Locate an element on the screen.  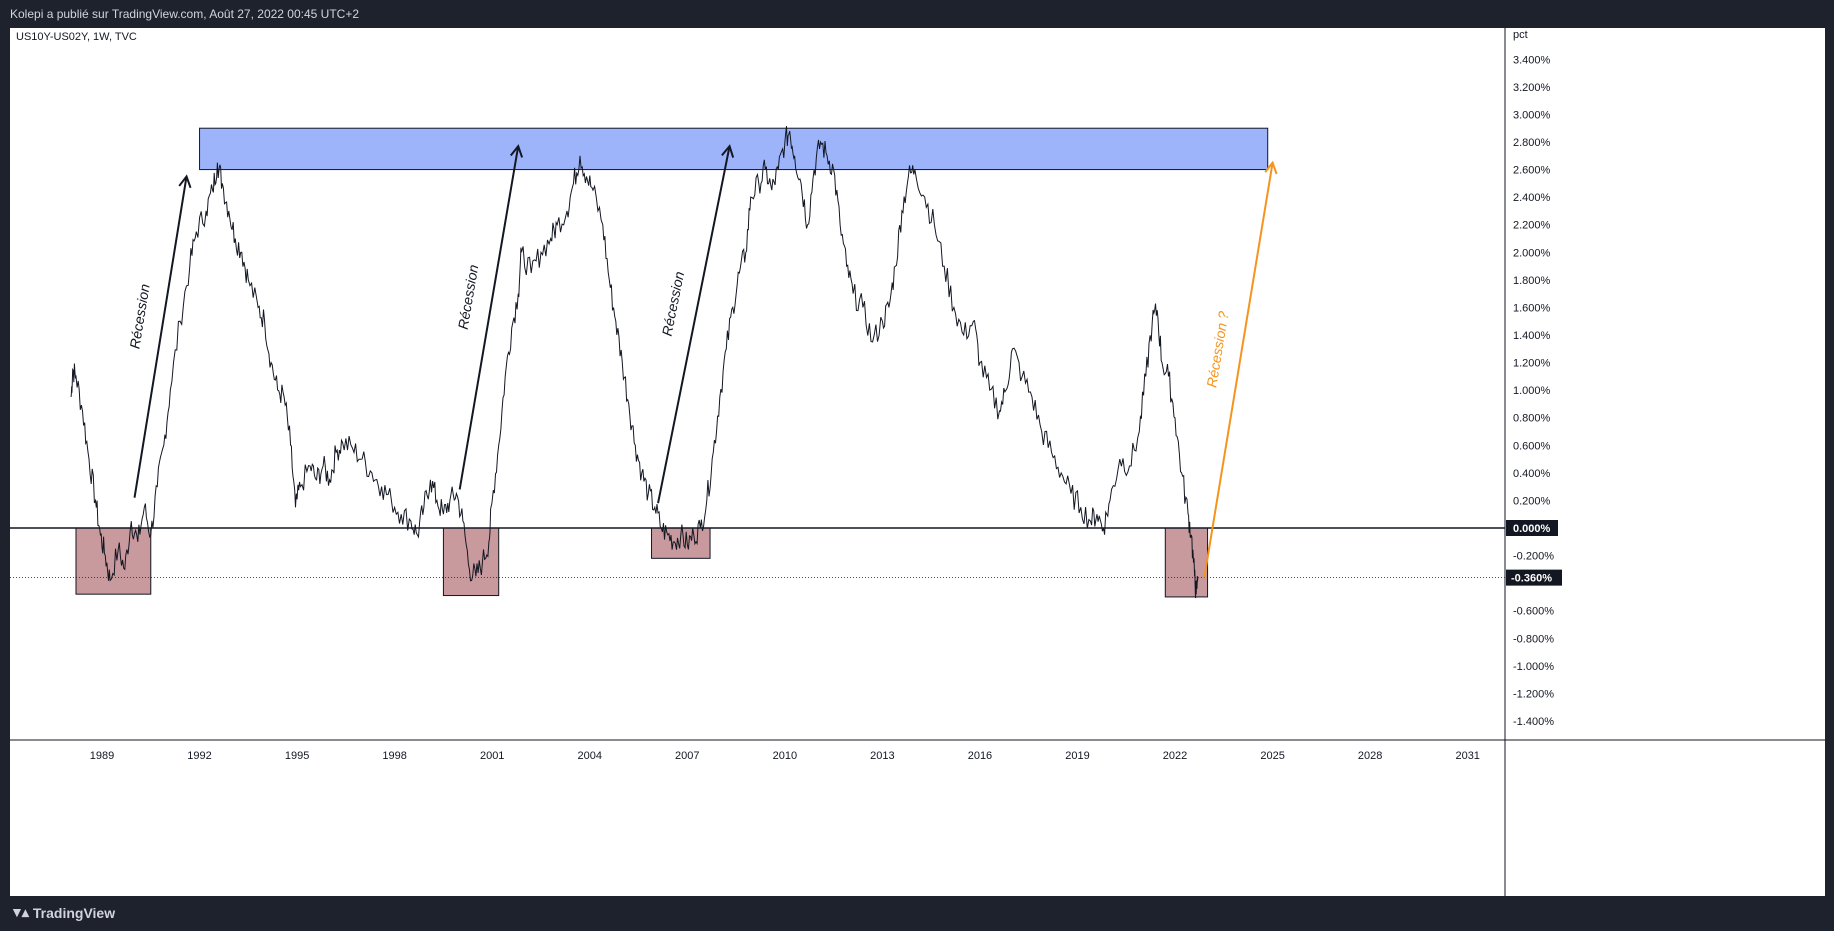
last-value-badge is located at coordinates (1534, 577).